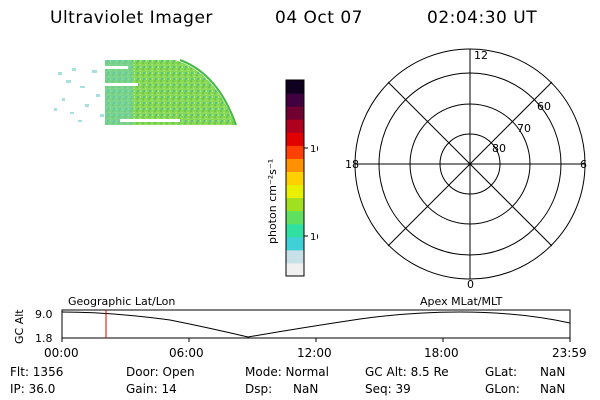 Image resolution: width=600 pixels, height=400 pixels. I want to click on altitude-tick-9: 9.0, so click(44, 314).